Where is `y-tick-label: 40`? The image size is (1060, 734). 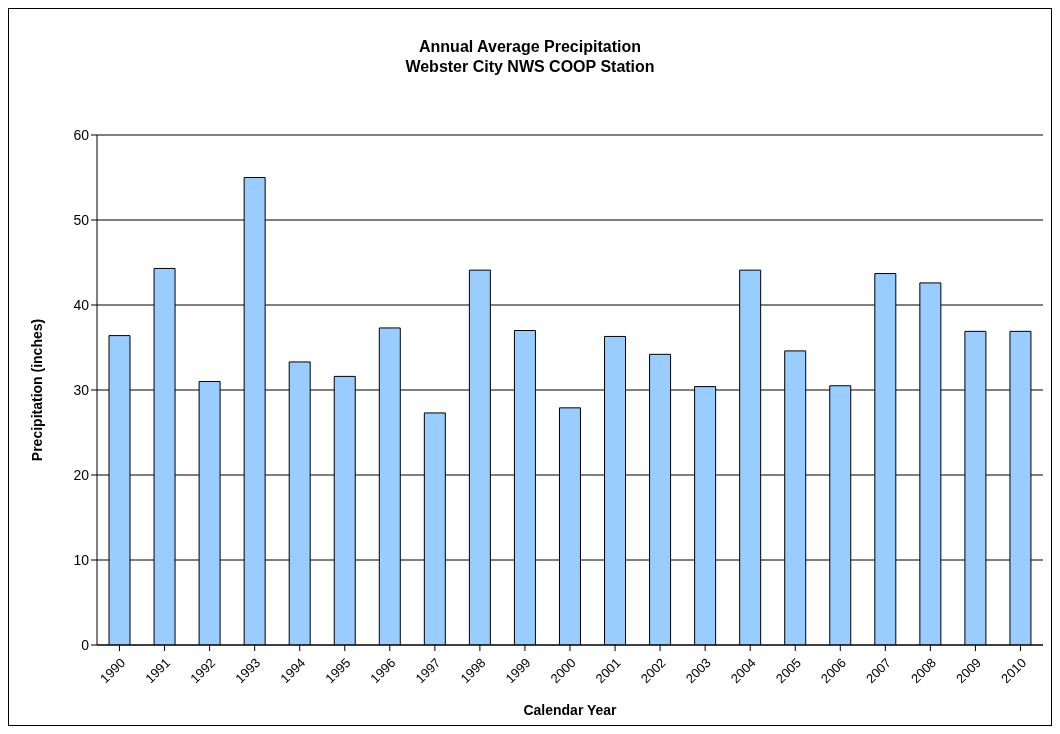 y-tick-label: 40 is located at coordinates (81, 304).